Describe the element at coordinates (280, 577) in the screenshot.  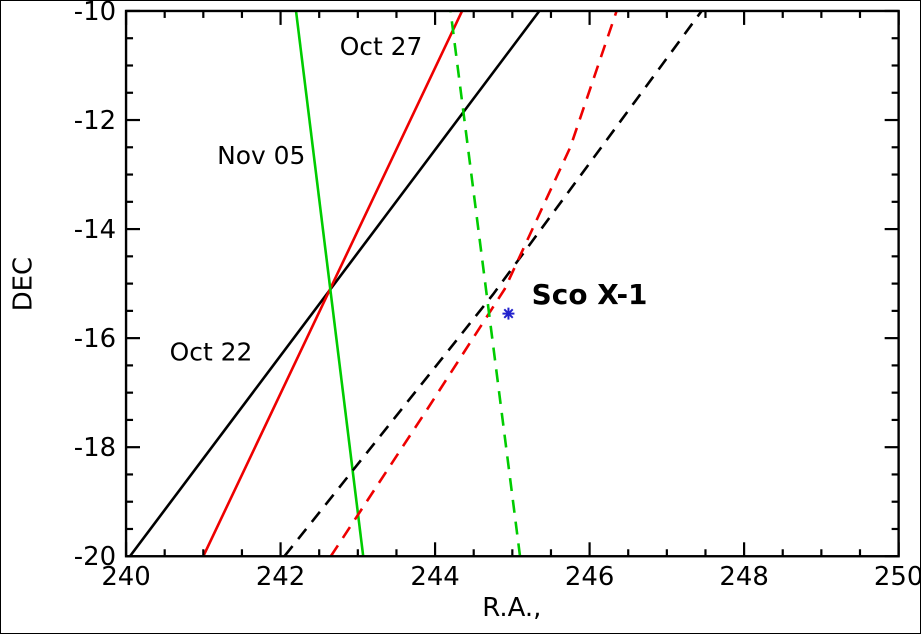
I see `x-tick-label: 242` at that location.